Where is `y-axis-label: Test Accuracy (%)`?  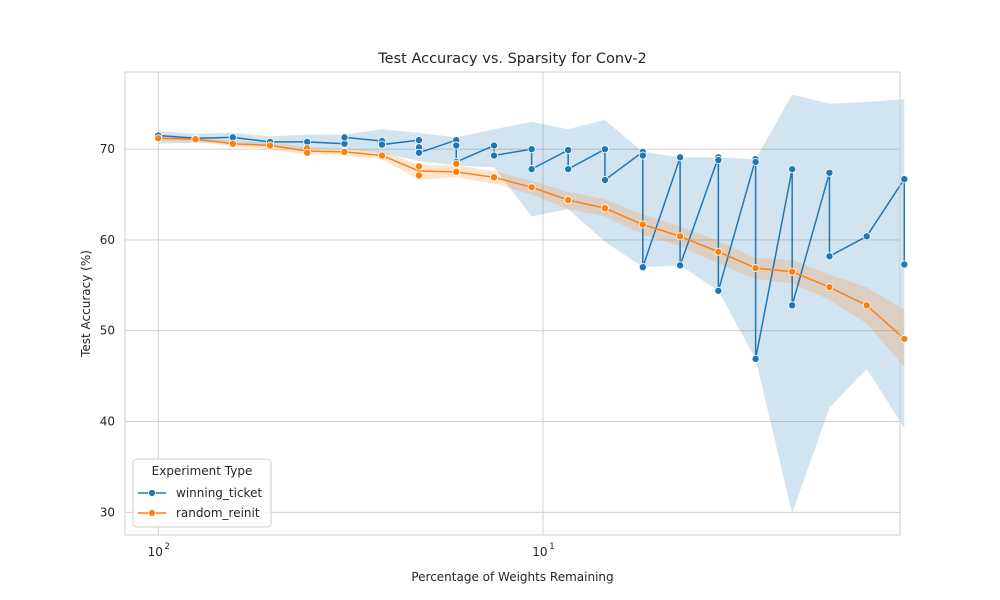 y-axis-label: Test Accuracy (%) is located at coordinates (86, 304).